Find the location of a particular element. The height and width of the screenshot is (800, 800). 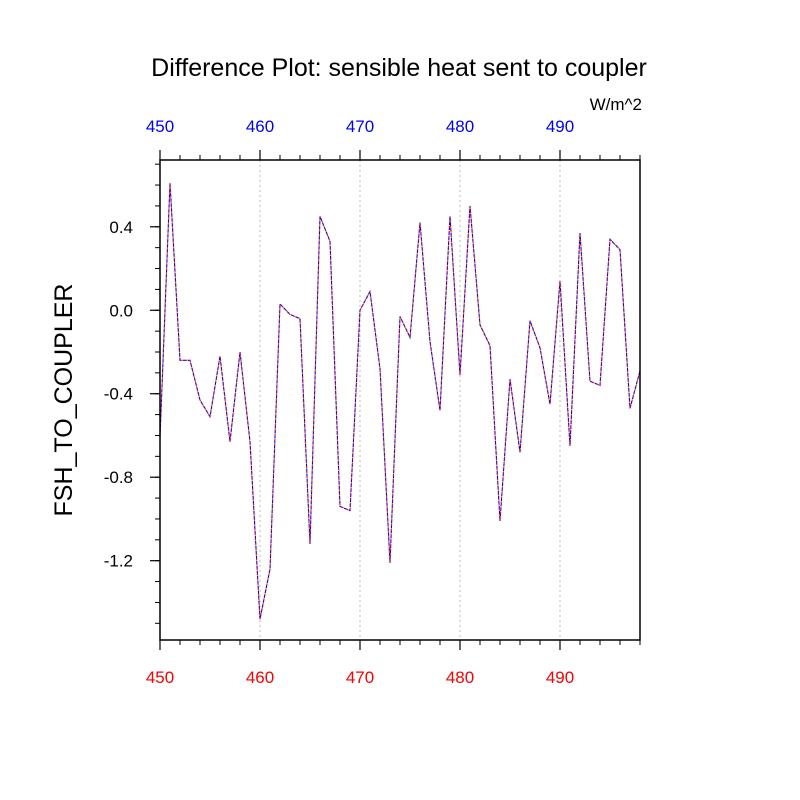

x-tick-label-bottom: 460 is located at coordinates (260, 677).